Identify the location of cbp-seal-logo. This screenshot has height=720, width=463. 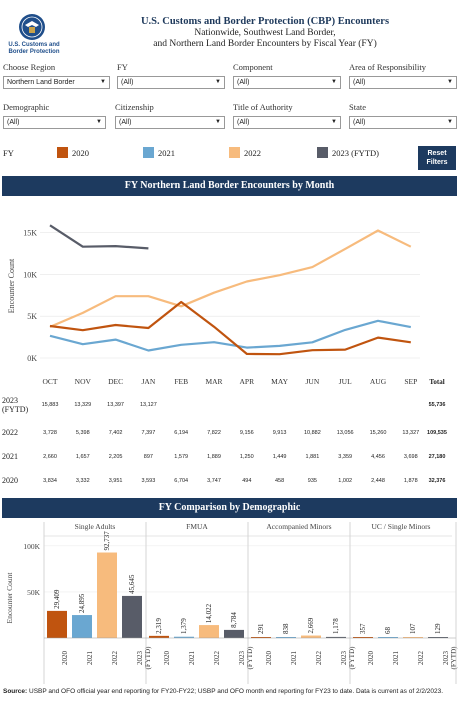
(32, 27).